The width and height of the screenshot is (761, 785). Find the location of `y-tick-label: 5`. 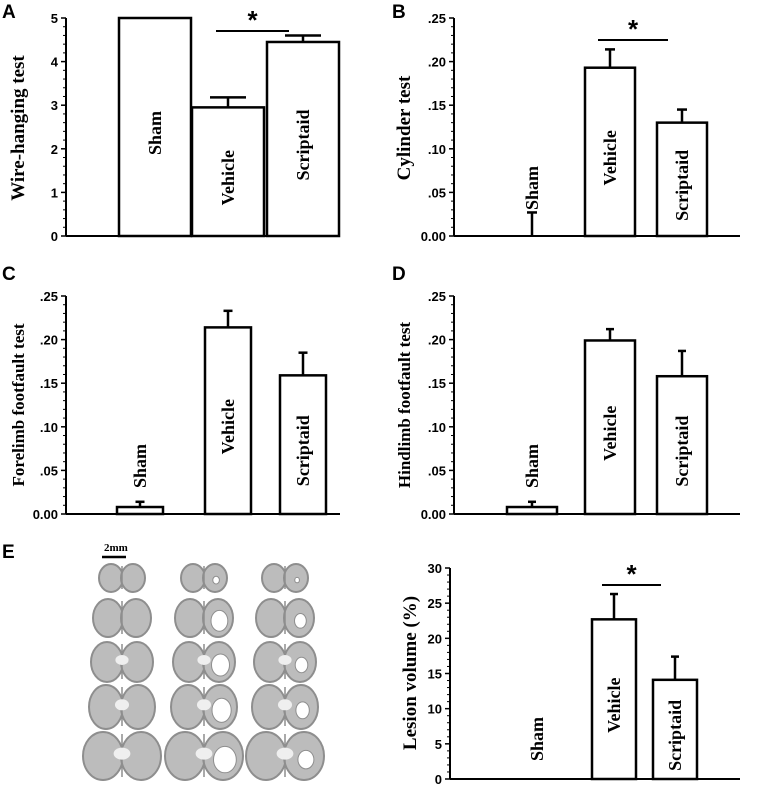

y-tick-label: 5 is located at coordinates (438, 744).